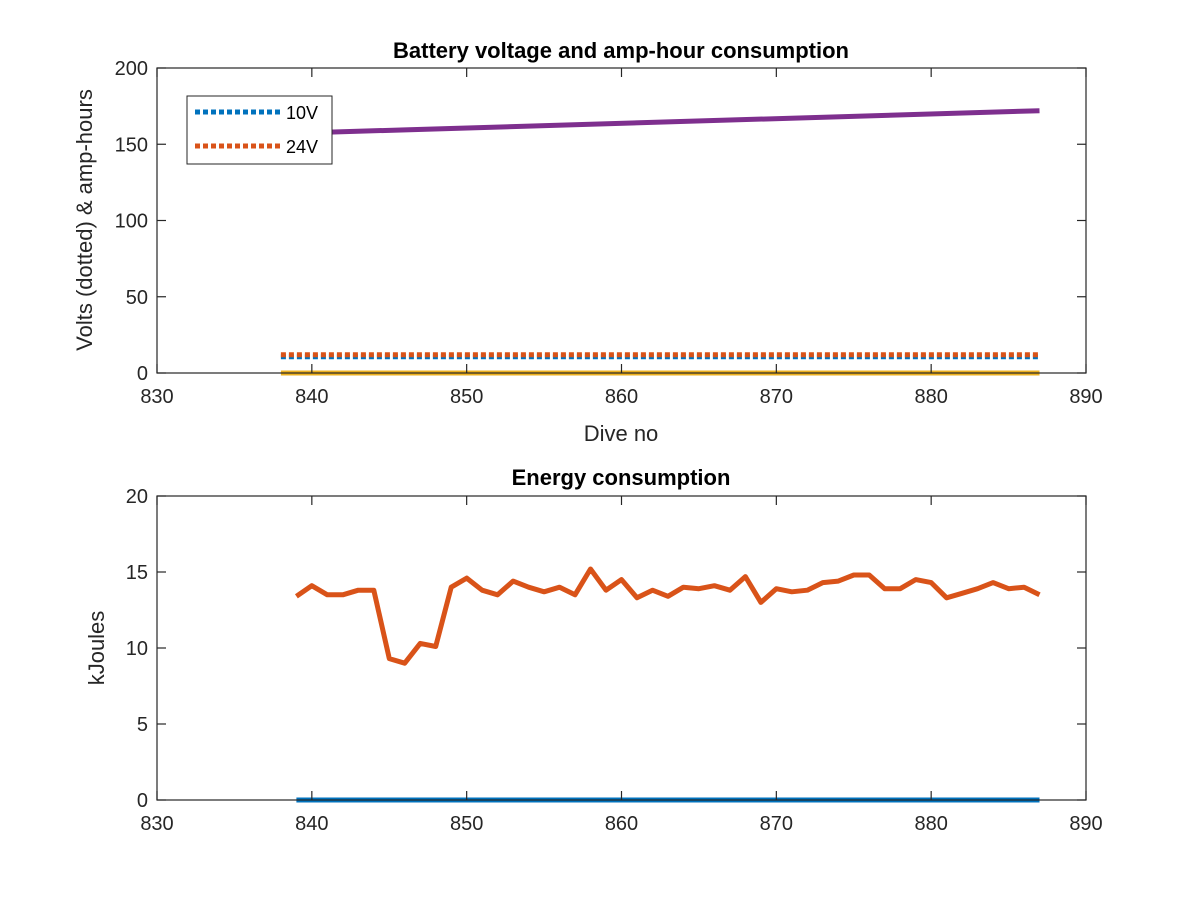  I want to click on y-tick-label: 5, so click(142, 725).